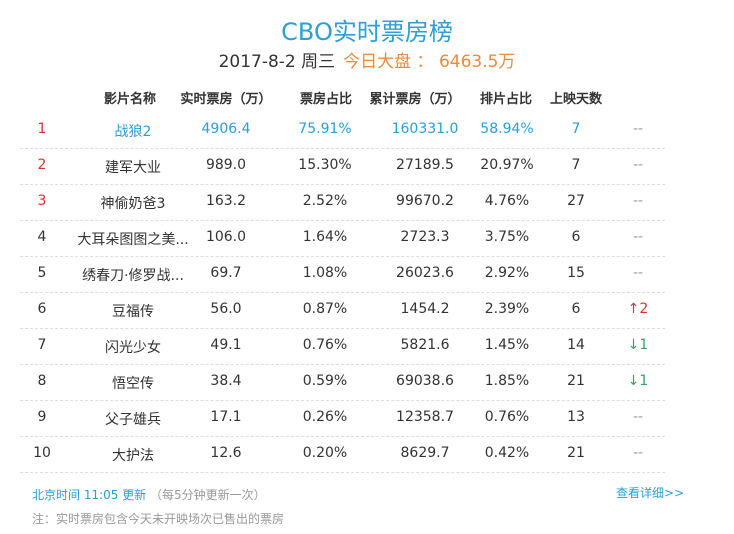 The height and width of the screenshot is (534, 734). I want to click on cell: 0.26%, so click(325, 417).